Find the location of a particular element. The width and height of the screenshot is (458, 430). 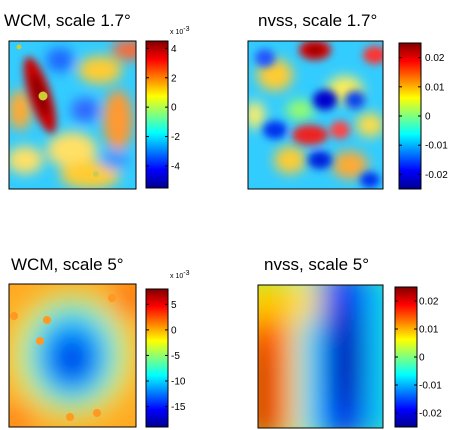

panel-title: WCM, scale 5° is located at coordinates (67, 264).